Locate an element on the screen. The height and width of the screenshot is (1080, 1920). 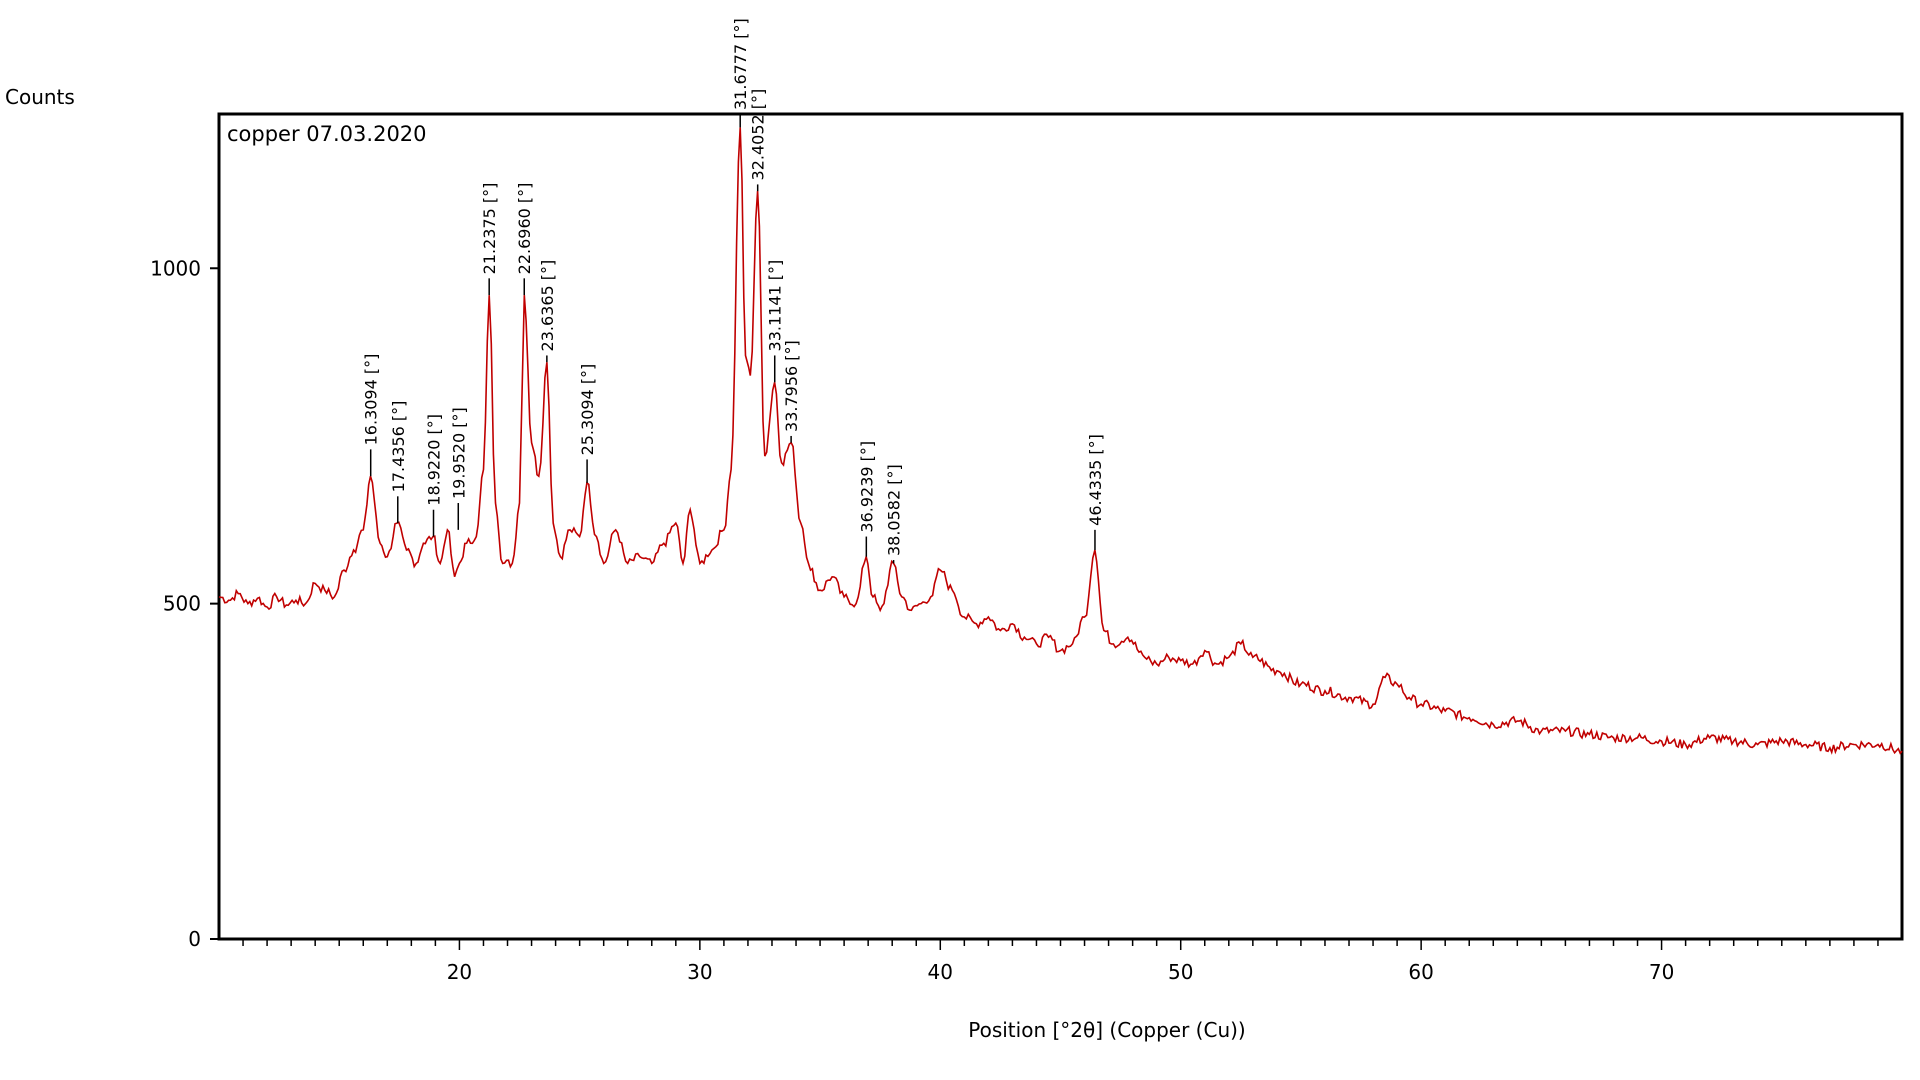
peak-label: 16.3094 [°] is located at coordinates (371, 400).